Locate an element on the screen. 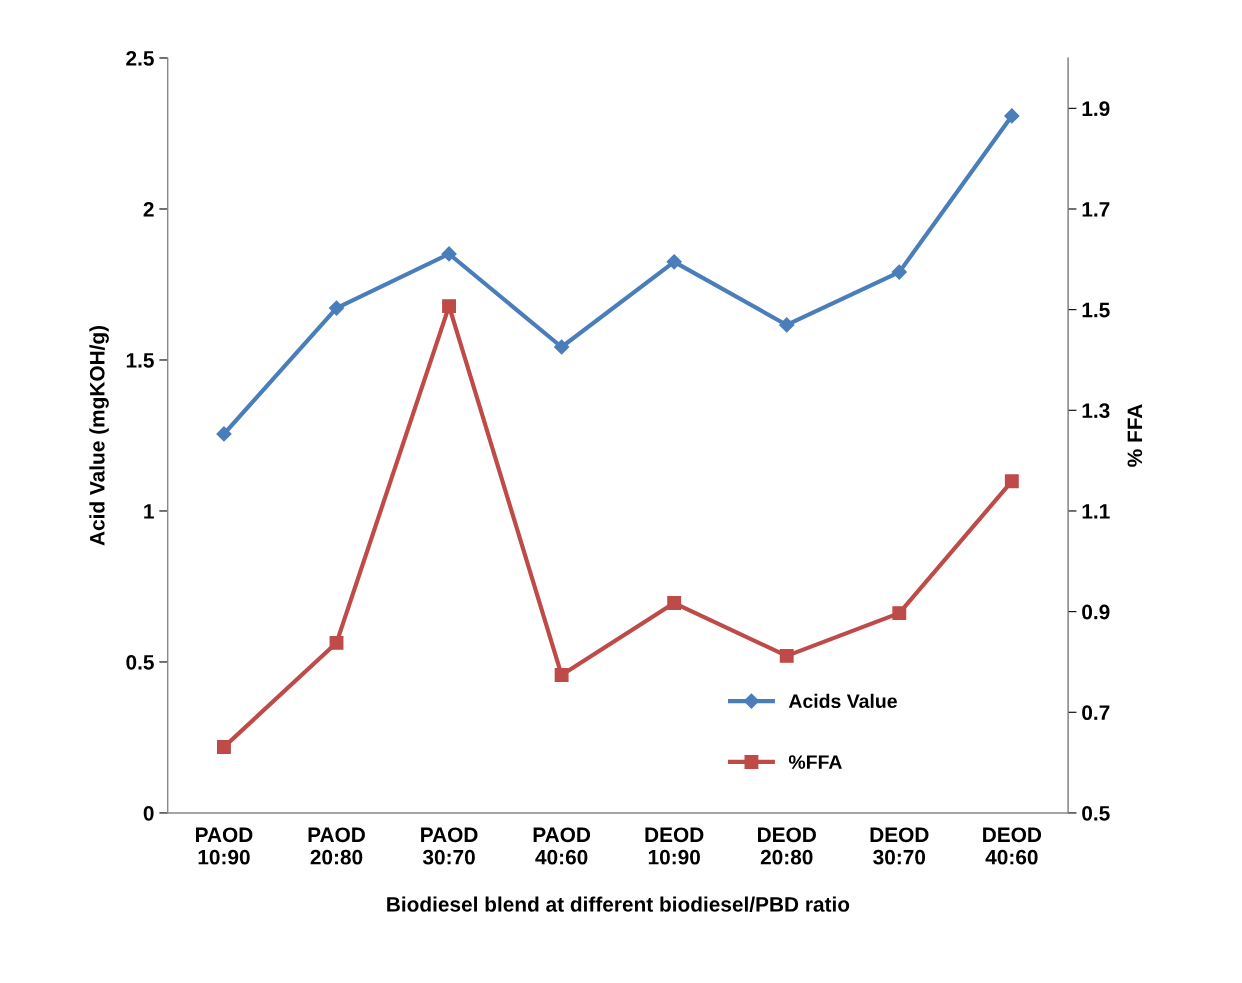  y2-tick-label: 0.5 is located at coordinates (1096, 813).